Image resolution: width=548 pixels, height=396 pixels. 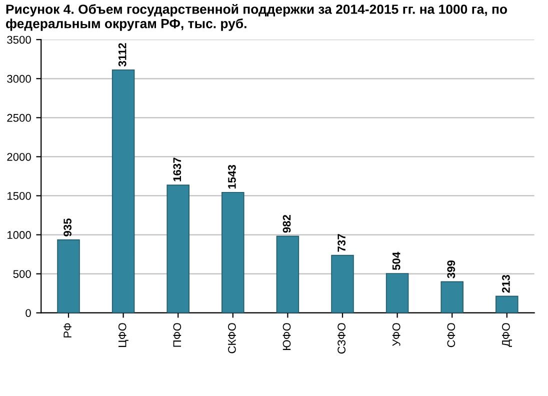 What do you see at coordinates (256, 17) in the screenshot?
I see `chart-title: Рисунок 4. Объем государственной поддержки за 2014-2015 гг. на 1000 га, по федеральным округам РФ, тыс. руб.` at bounding box center [256, 17].